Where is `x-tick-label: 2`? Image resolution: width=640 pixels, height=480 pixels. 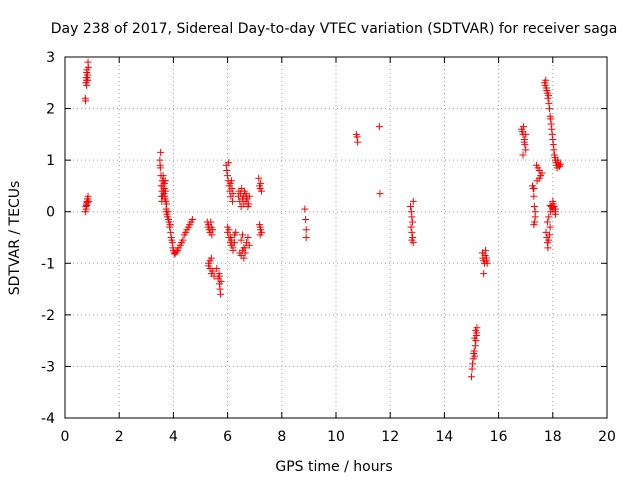
x-tick-label: 2 is located at coordinates (119, 437).